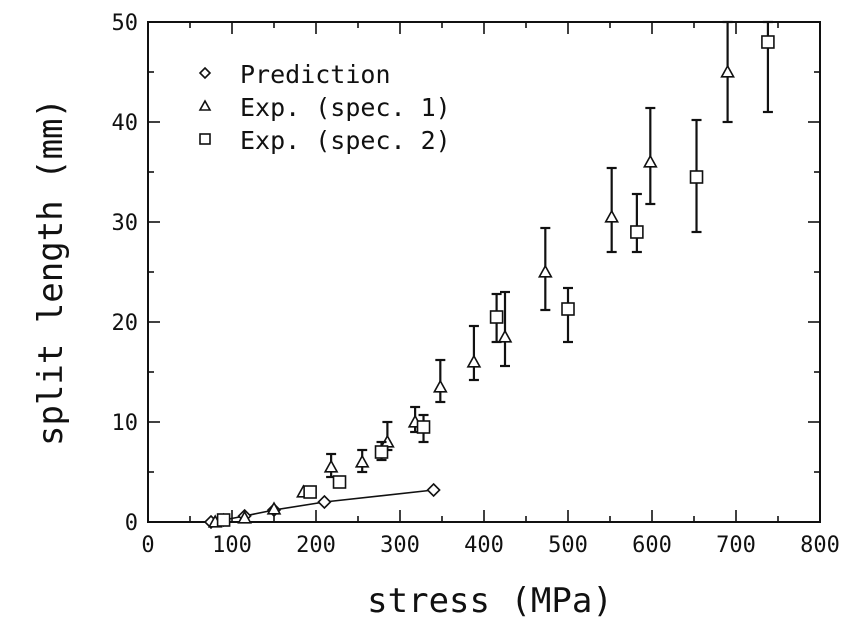  I want to click on x-tick-label: 200, so click(316, 545).